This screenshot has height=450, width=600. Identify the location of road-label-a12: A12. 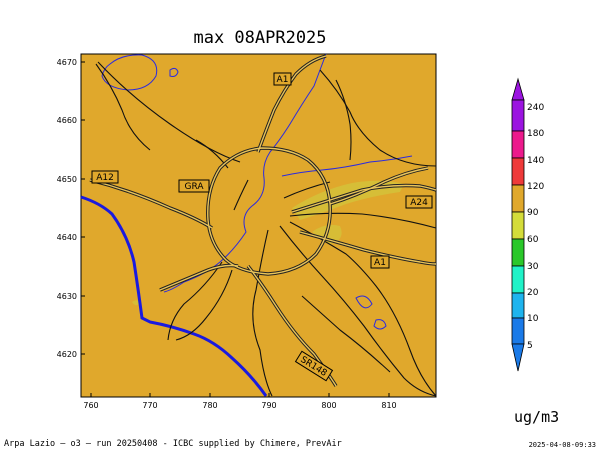
(105, 177).